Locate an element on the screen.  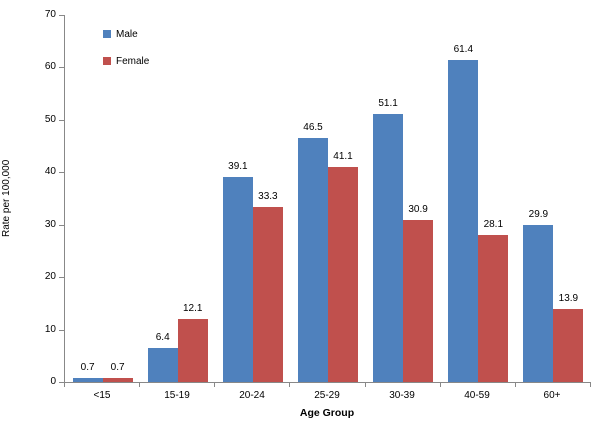
data-label-male-15-19: 6.4 is located at coordinates (162, 338).